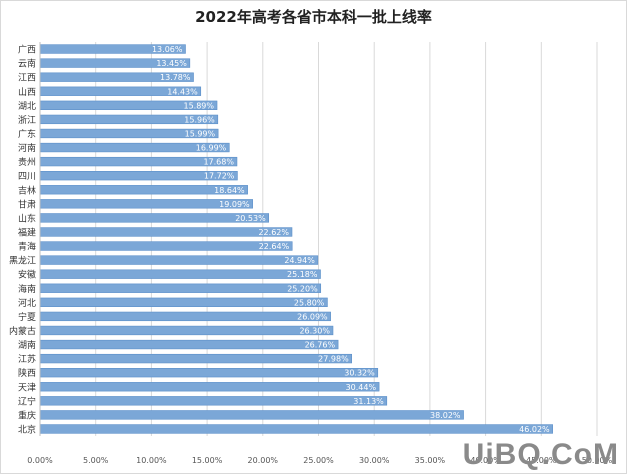  I want to click on bar-data-label: 25.18%, so click(302, 274).